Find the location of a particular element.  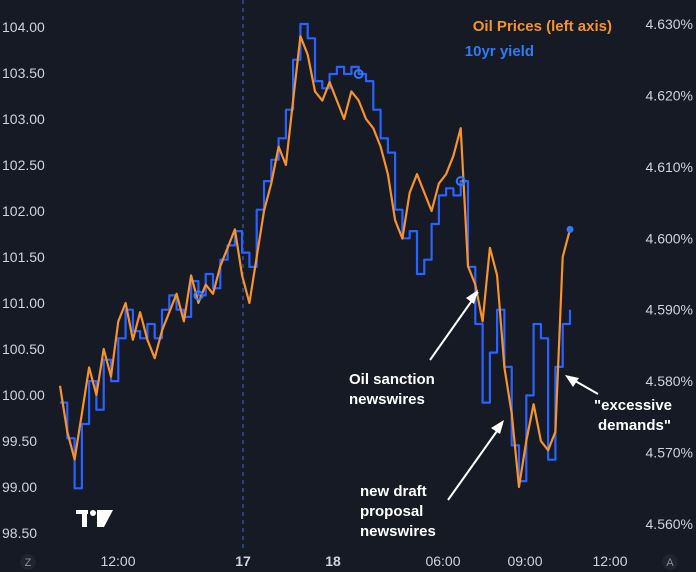

annotation-line: demands" is located at coordinates (634, 425).